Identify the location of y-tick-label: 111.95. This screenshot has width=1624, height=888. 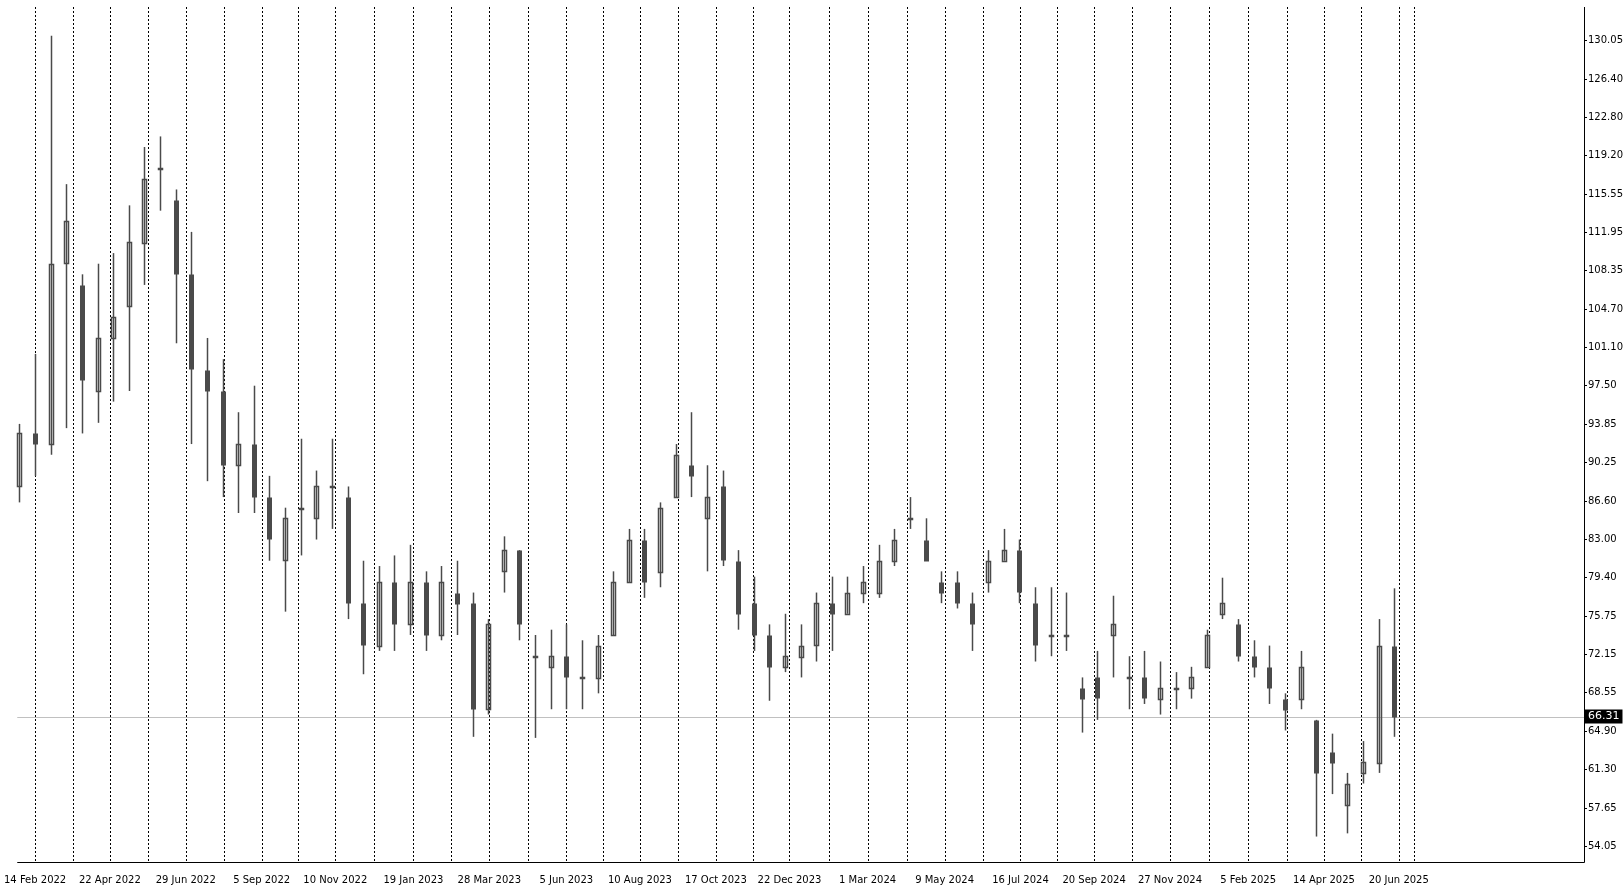
(1605, 232).